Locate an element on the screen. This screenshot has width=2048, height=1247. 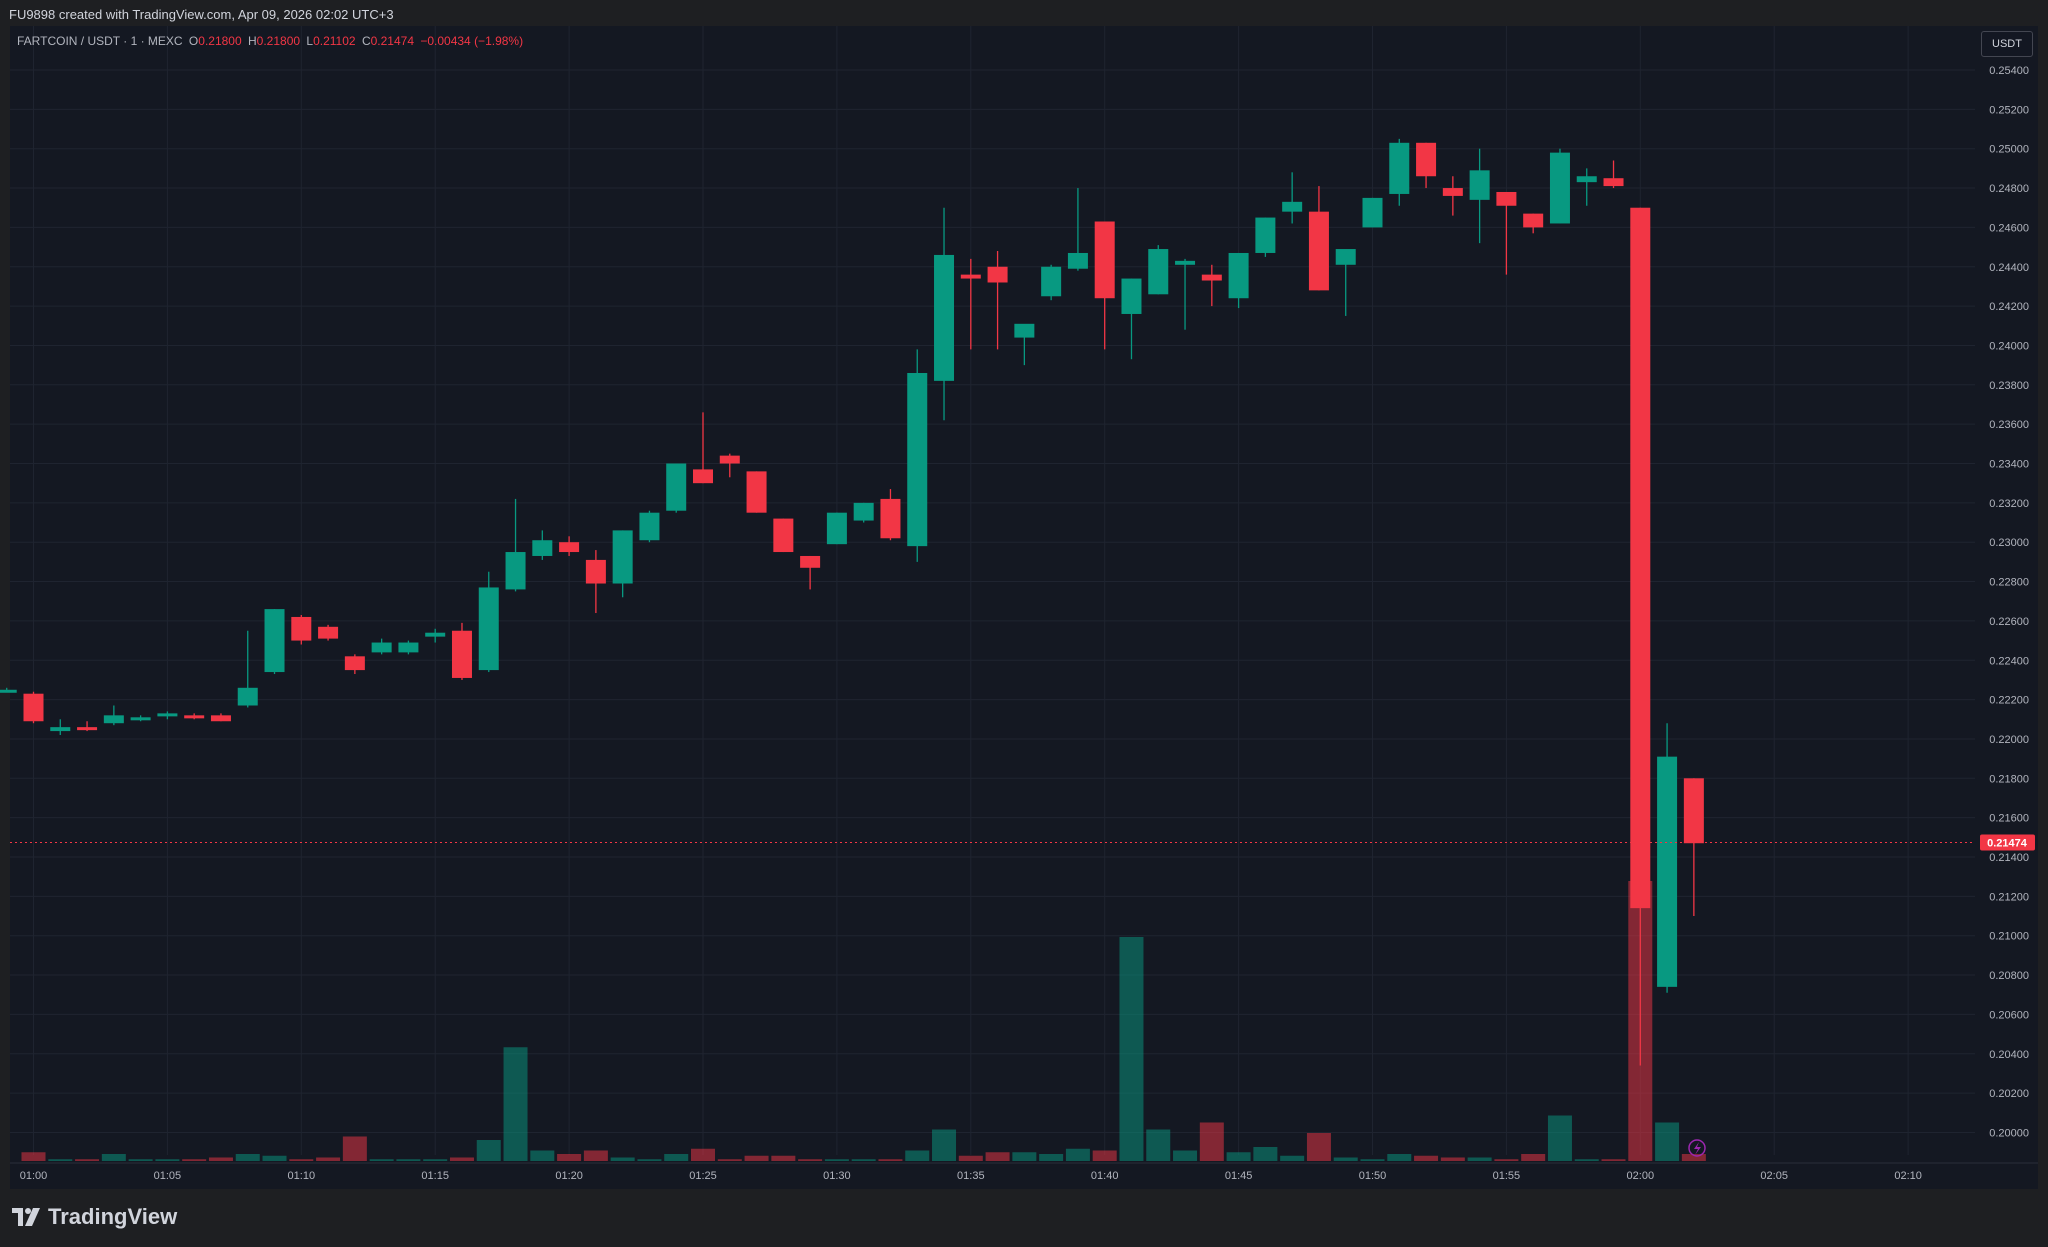
lightning-icon is located at coordinates (1697, 1148).